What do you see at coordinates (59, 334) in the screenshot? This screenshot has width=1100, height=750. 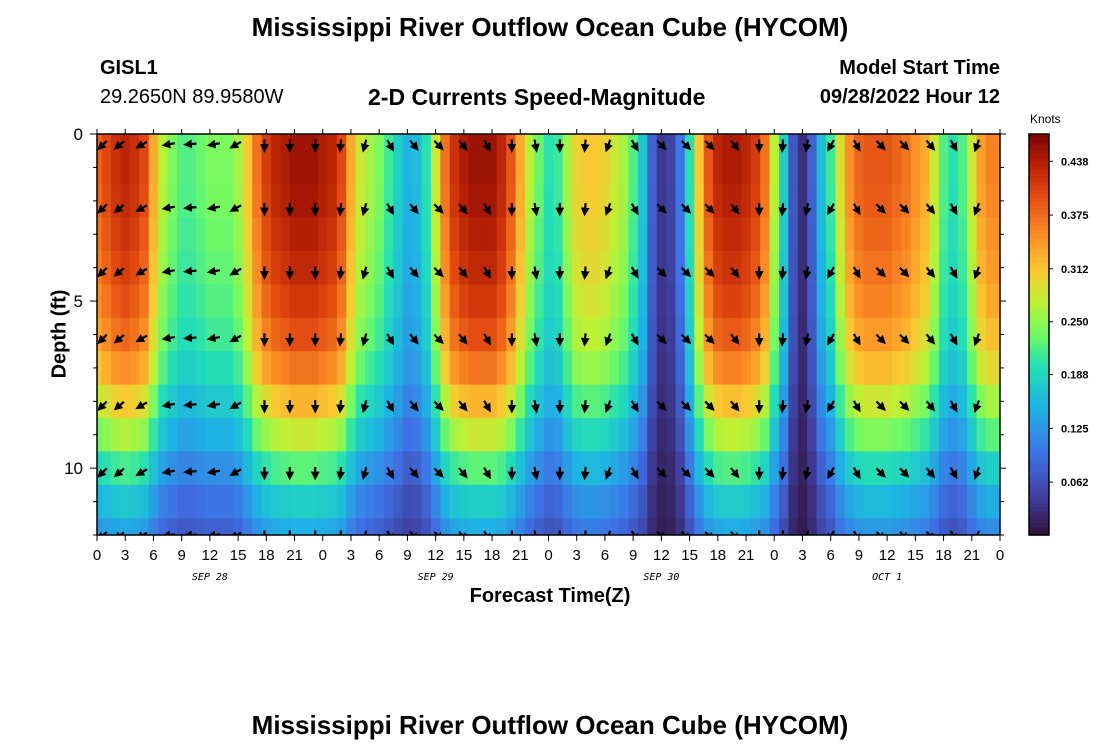 I see `y-axis-label: Depth (ft)` at bounding box center [59, 334].